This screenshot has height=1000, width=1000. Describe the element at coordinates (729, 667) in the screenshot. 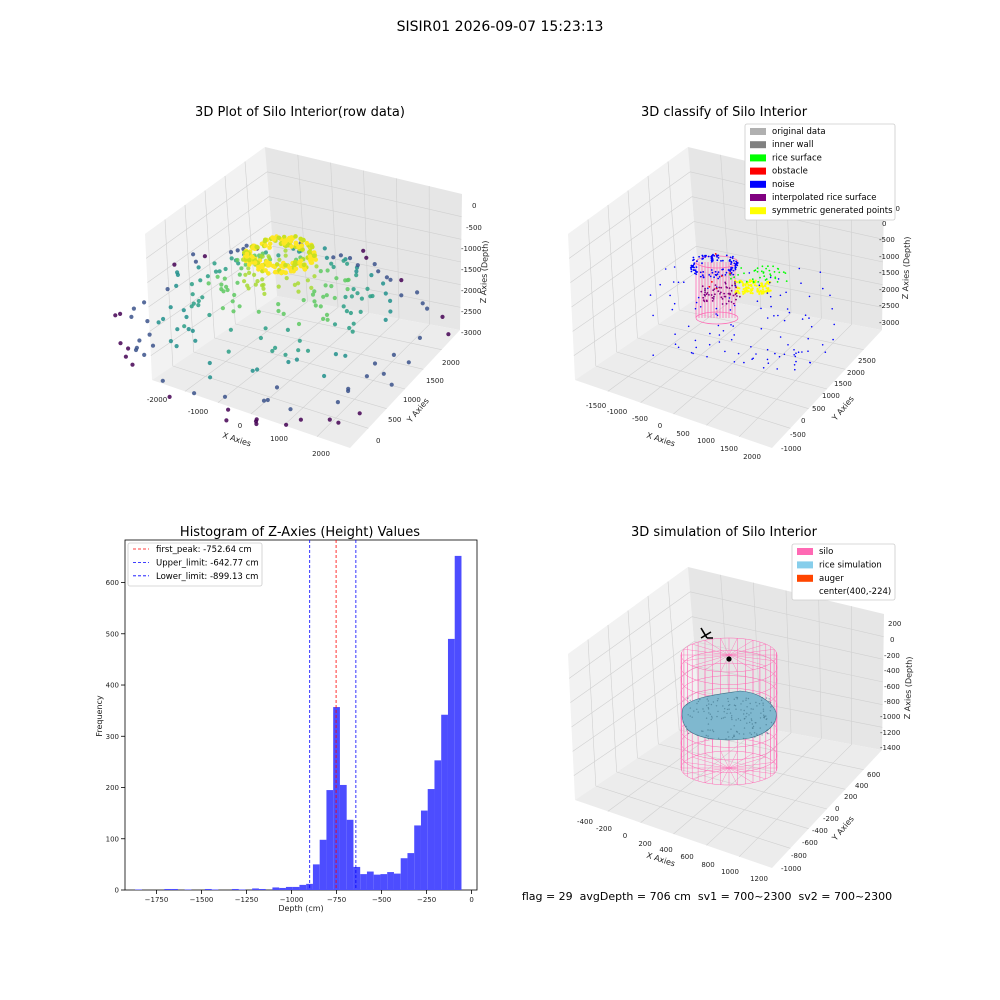

I see `silo-ring` at that location.